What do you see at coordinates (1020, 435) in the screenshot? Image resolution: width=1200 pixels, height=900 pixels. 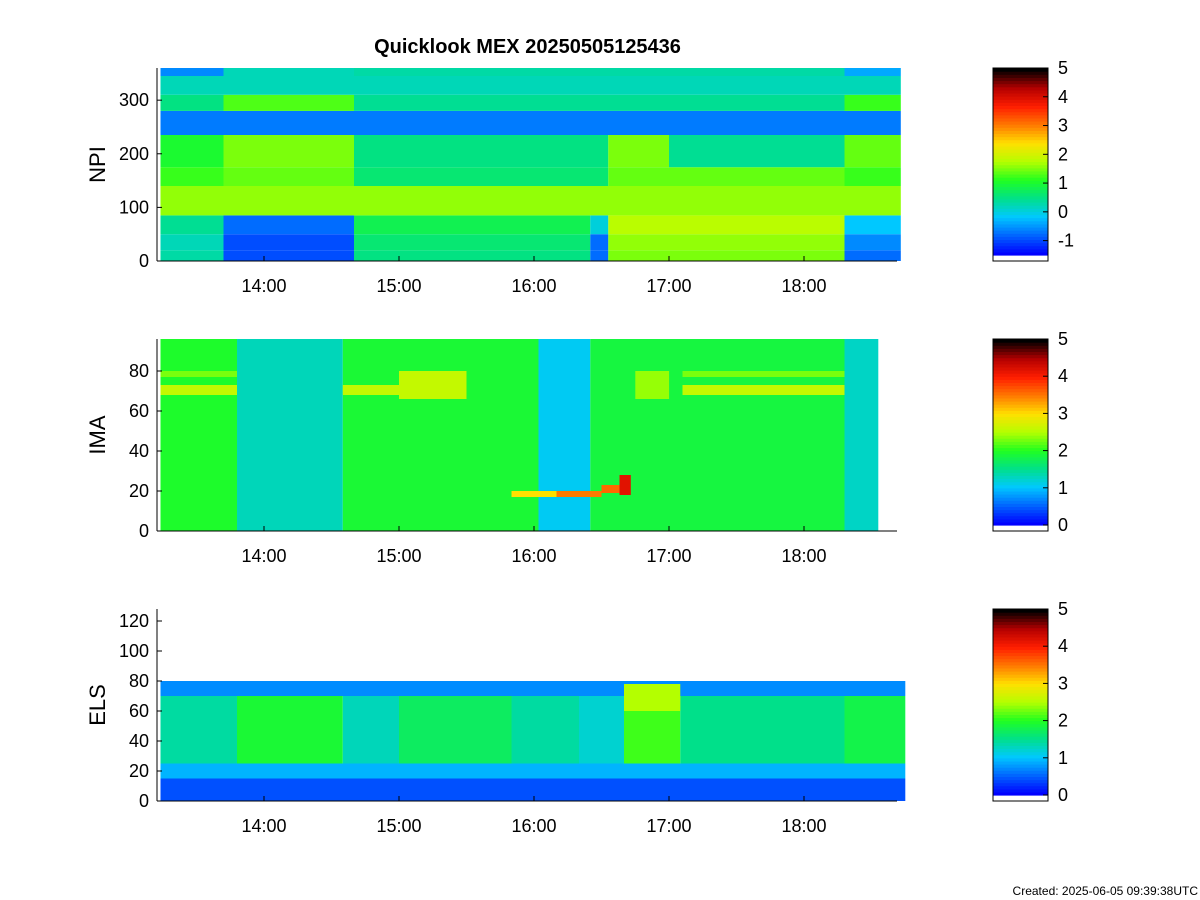 I see `colorbar-frame` at bounding box center [1020, 435].